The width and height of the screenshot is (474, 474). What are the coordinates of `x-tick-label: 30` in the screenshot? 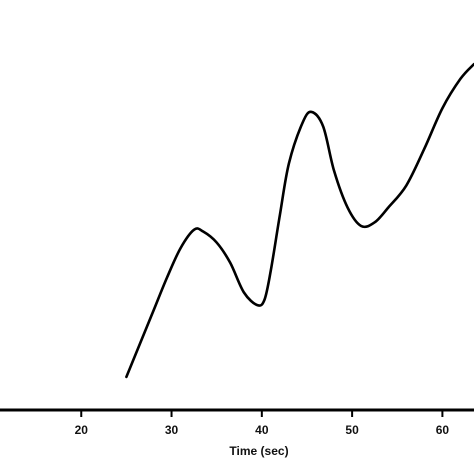 It's located at (172, 430).